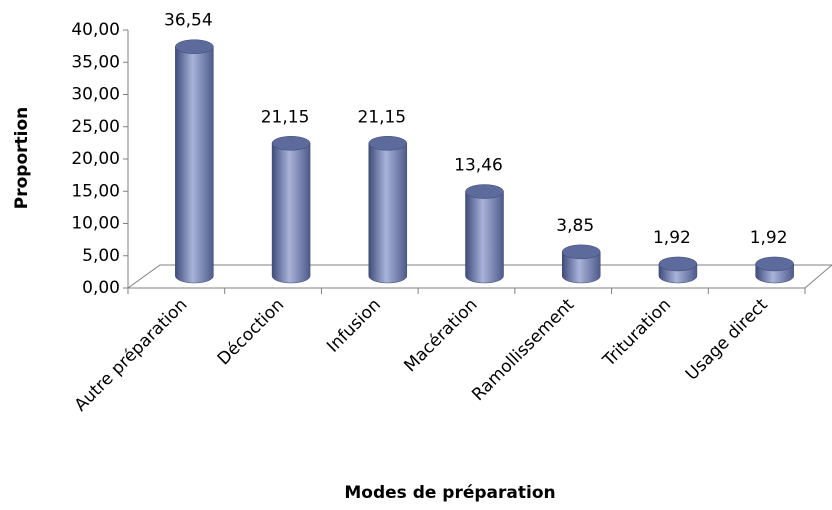  What do you see at coordinates (727, 340) in the screenshot?
I see `x-tick-label: Usage direct` at bounding box center [727, 340].